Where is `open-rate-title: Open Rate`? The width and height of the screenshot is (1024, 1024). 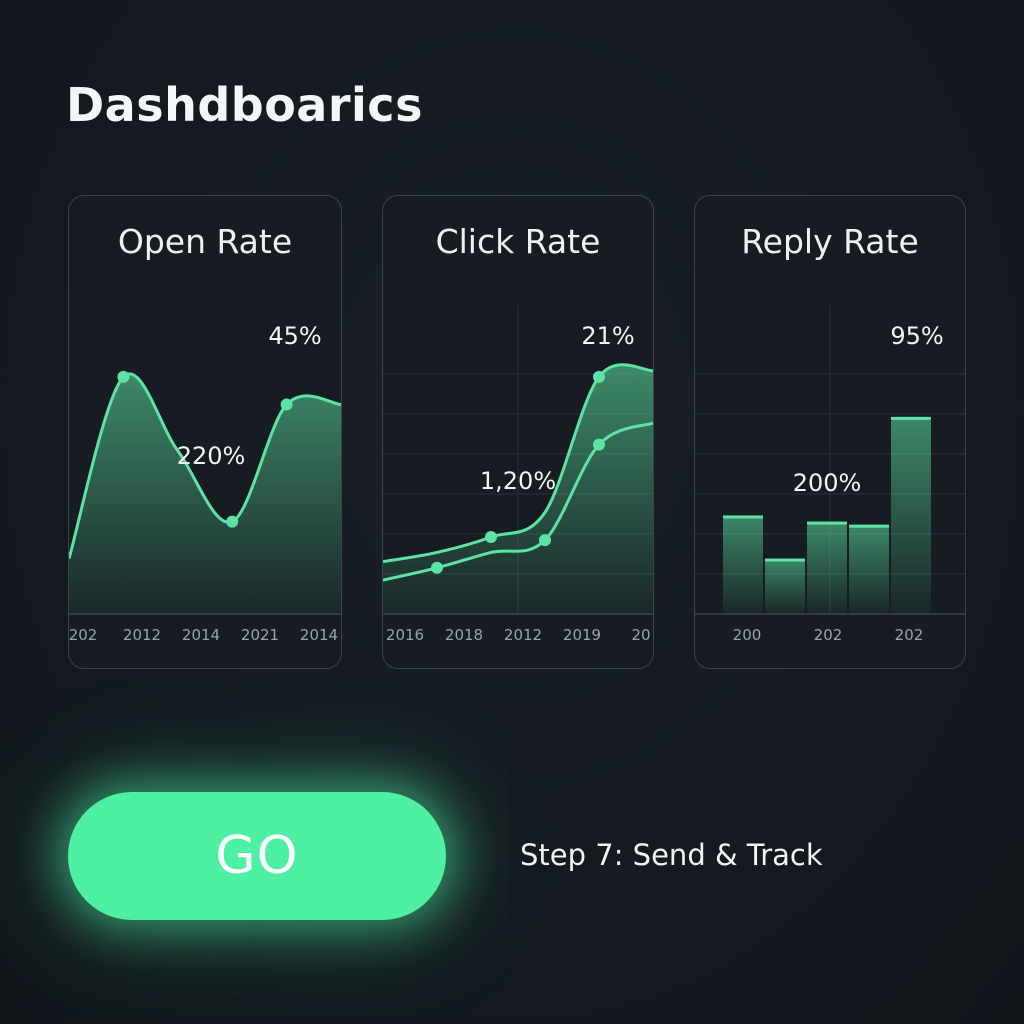
open-rate-title: Open Rate is located at coordinates (205, 241).